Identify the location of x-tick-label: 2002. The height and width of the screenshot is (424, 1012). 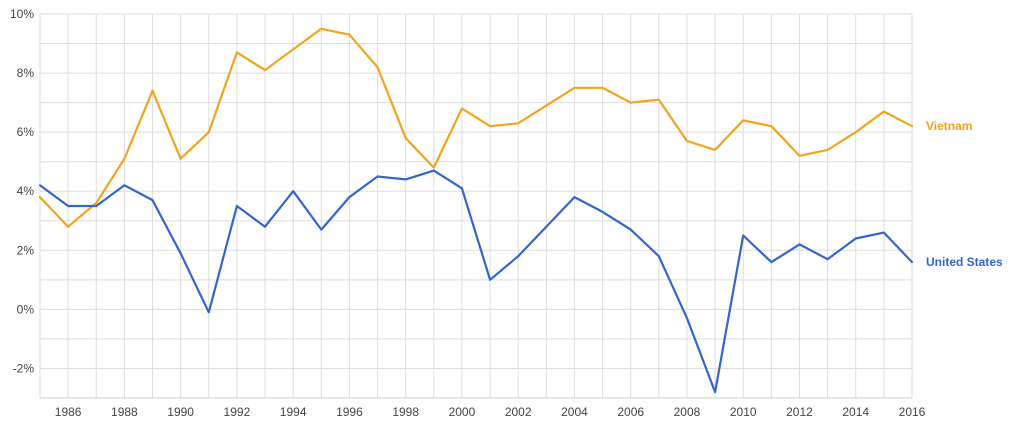
(518, 412).